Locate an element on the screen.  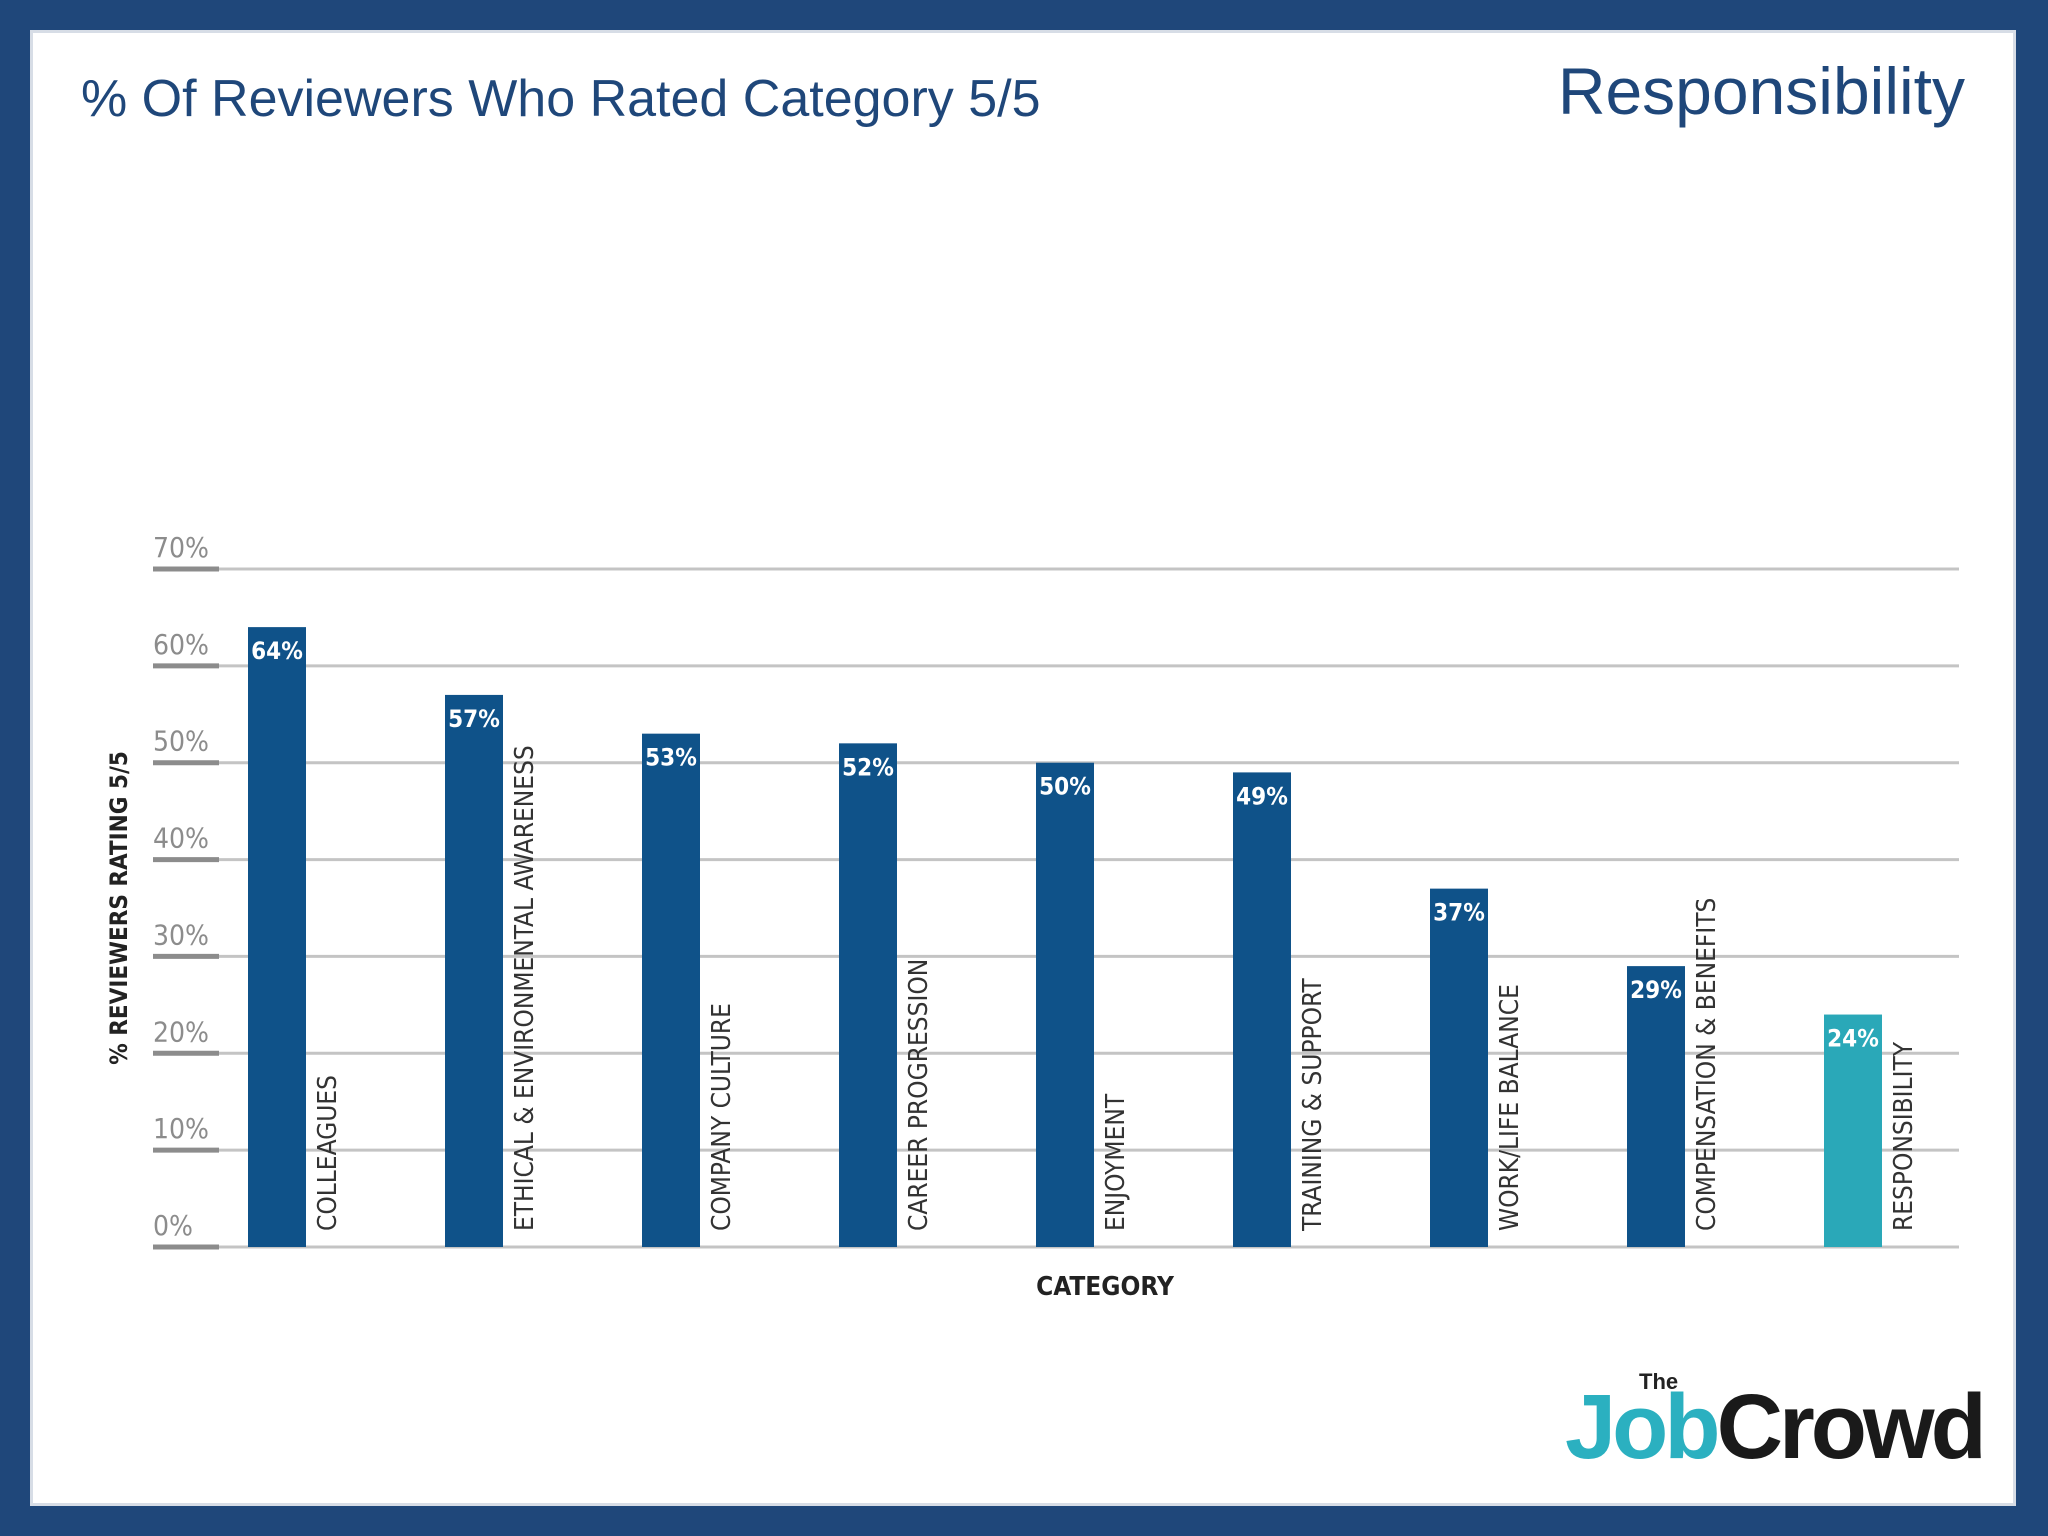
page-title: % Of Reviewers Who Rated Category 5/5 is located at coordinates (561, 99).